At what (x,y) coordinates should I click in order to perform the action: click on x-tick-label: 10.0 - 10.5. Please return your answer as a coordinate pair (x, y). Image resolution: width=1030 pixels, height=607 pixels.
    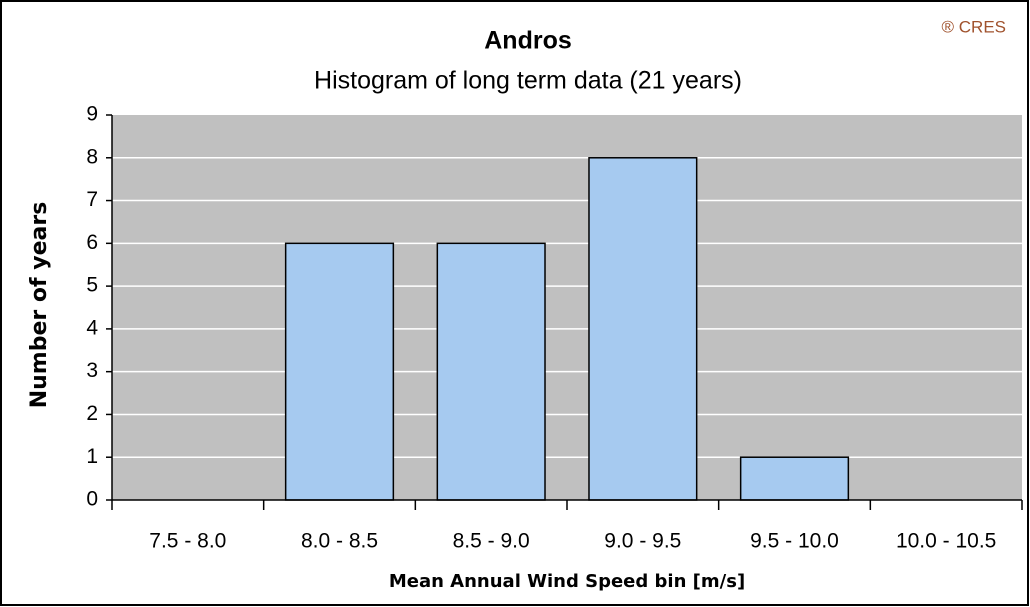
    Looking at the image, I should click on (946, 541).